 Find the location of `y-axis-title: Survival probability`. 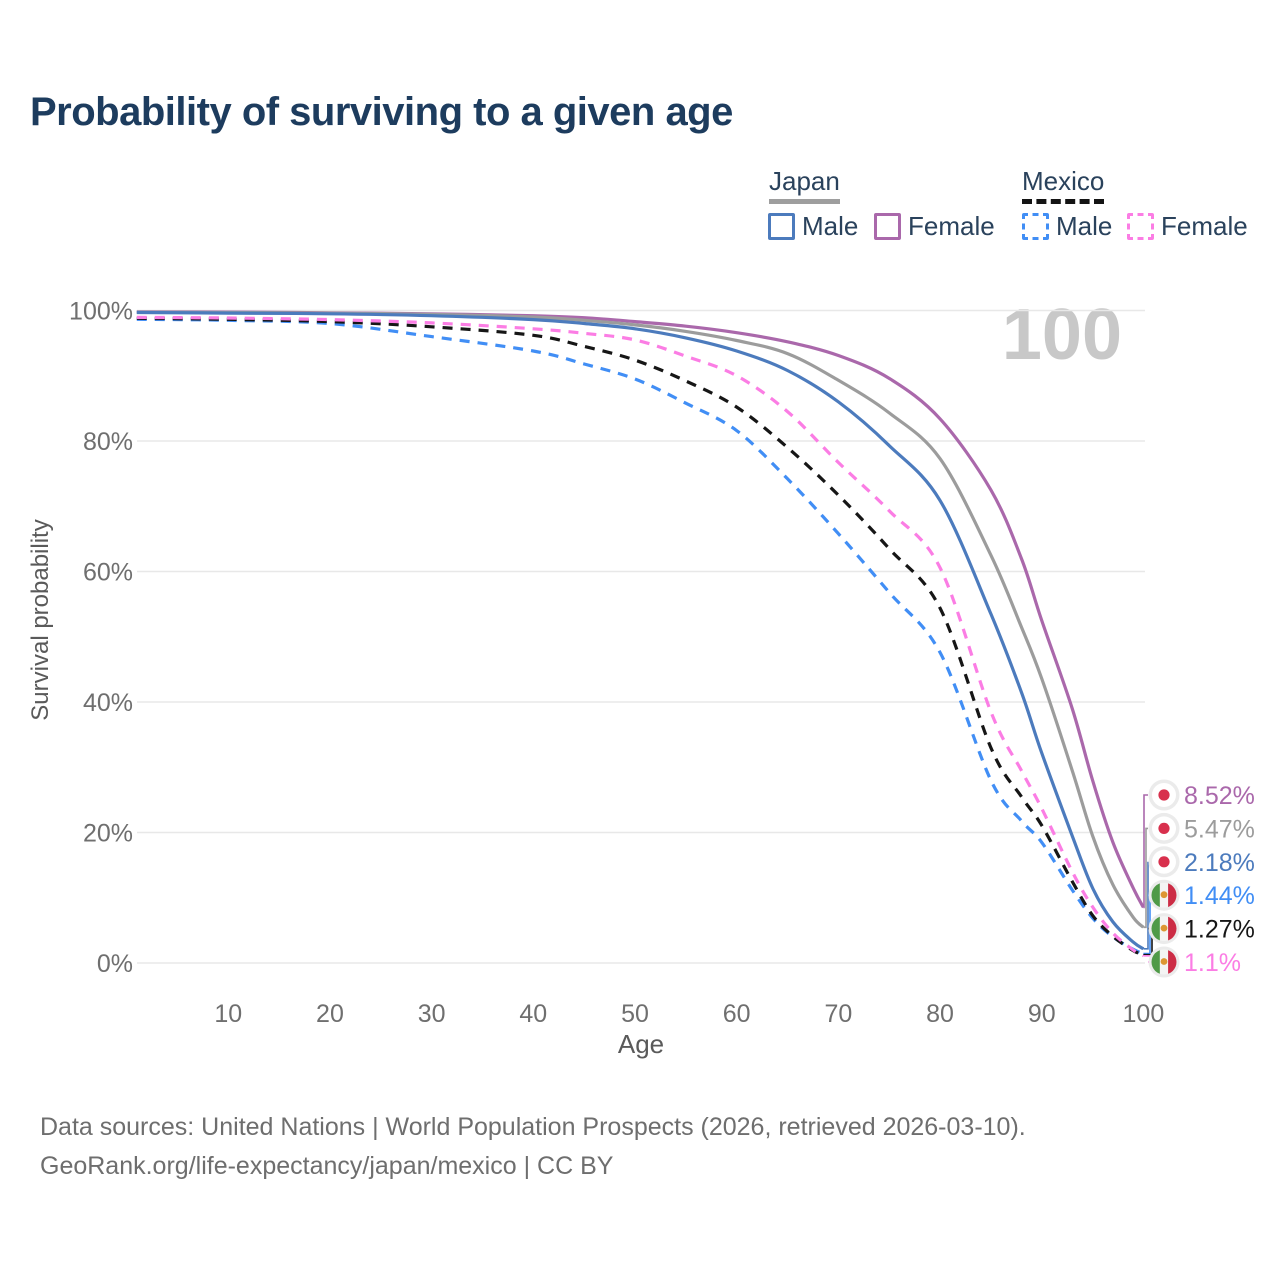

y-axis-title: Survival probability is located at coordinates (40, 619).